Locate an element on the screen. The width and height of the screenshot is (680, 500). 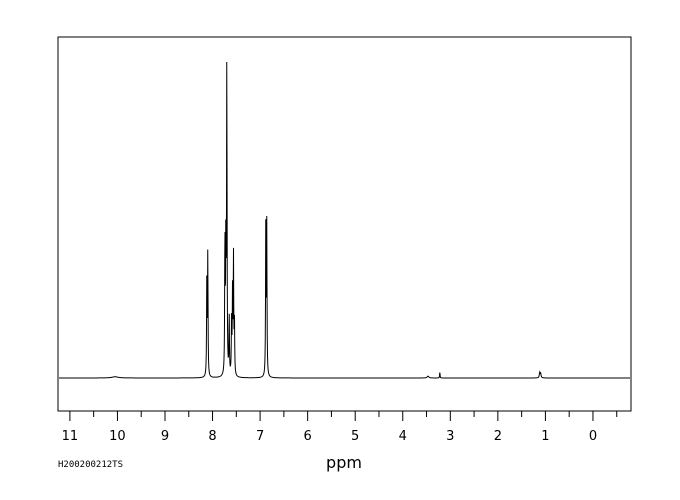
x-tick-label: 2 is located at coordinates (498, 436).